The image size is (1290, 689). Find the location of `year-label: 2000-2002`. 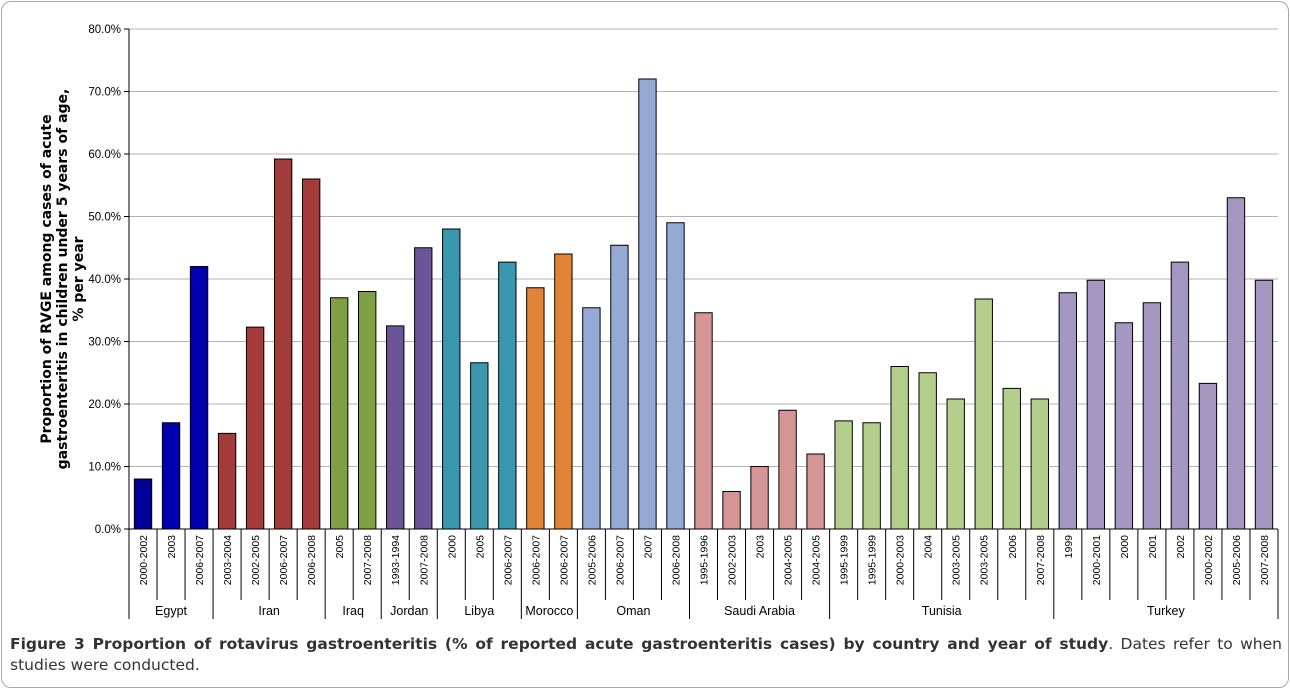

year-label: 2000-2002 is located at coordinates (1209, 560).